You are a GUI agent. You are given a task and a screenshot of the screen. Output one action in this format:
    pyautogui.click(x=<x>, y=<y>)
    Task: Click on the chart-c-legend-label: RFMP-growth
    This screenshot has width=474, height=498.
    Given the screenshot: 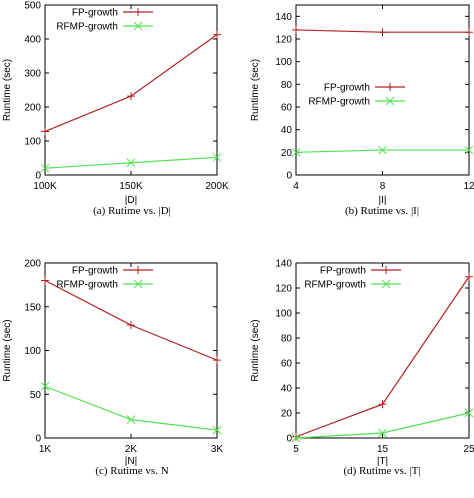 What is the action you would take?
    pyautogui.click(x=87, y=285)
    